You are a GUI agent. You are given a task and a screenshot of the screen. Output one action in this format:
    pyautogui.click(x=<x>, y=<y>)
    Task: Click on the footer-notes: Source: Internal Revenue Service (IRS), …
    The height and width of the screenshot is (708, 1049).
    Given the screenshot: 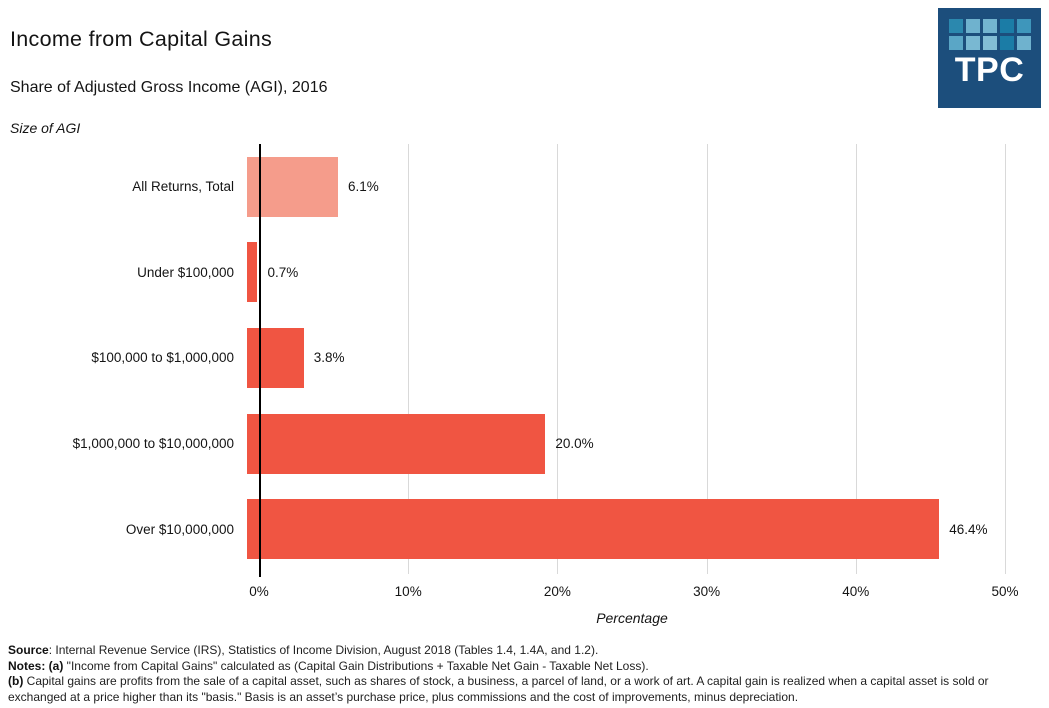 What is the action you would take?
    pyautogui.click(x=524, y=674)
    